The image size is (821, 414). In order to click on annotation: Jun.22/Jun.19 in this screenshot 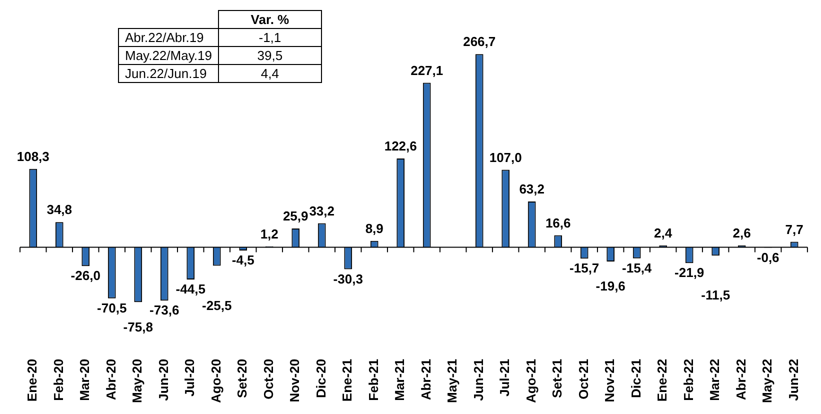, I will do `click(168, 73)`.